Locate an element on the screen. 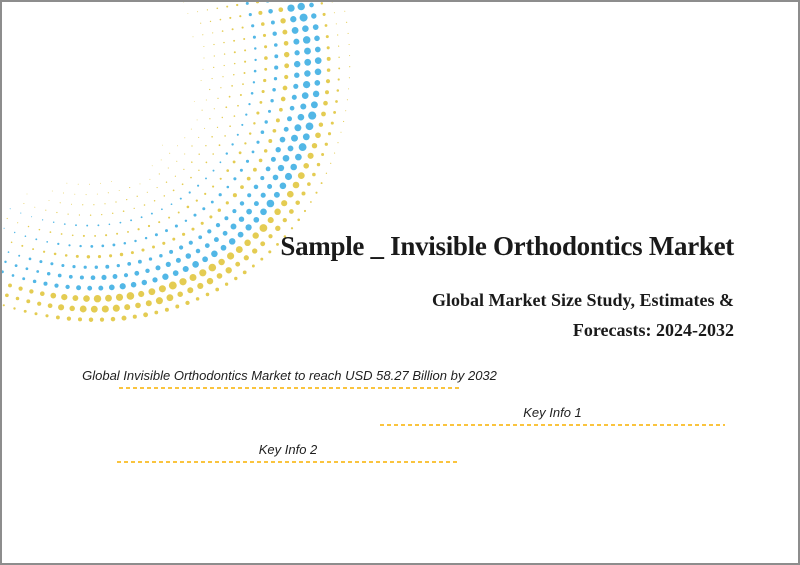 The height and width of the screenshot is (565, 800). subtitle-line-1: Global Market Size Study, Estimates & is located at coordinates (583, 300).